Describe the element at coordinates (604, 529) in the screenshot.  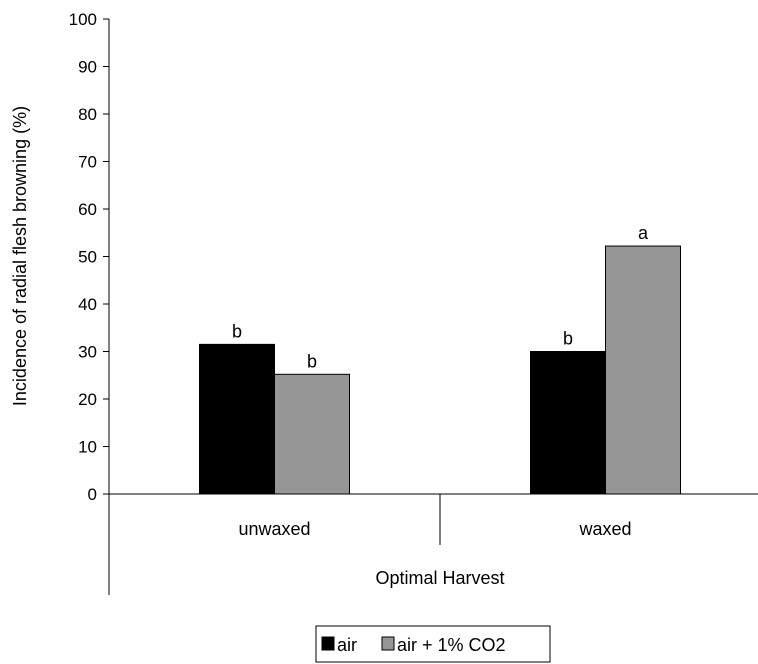
I see `x-category-label: waxed` at that location.